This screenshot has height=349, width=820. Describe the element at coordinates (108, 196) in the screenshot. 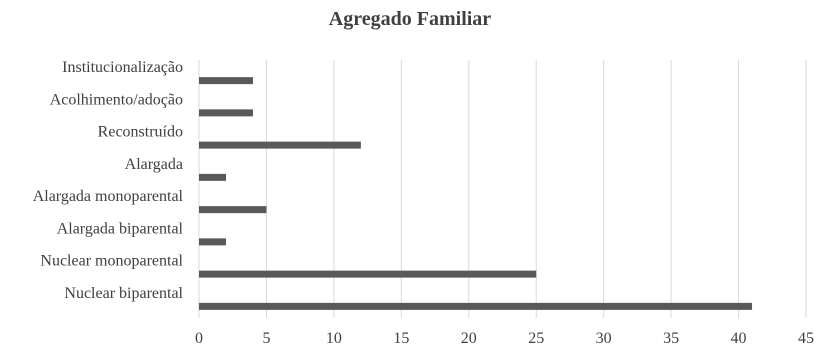

I see `category-label: Alargada monoparental` at that location.